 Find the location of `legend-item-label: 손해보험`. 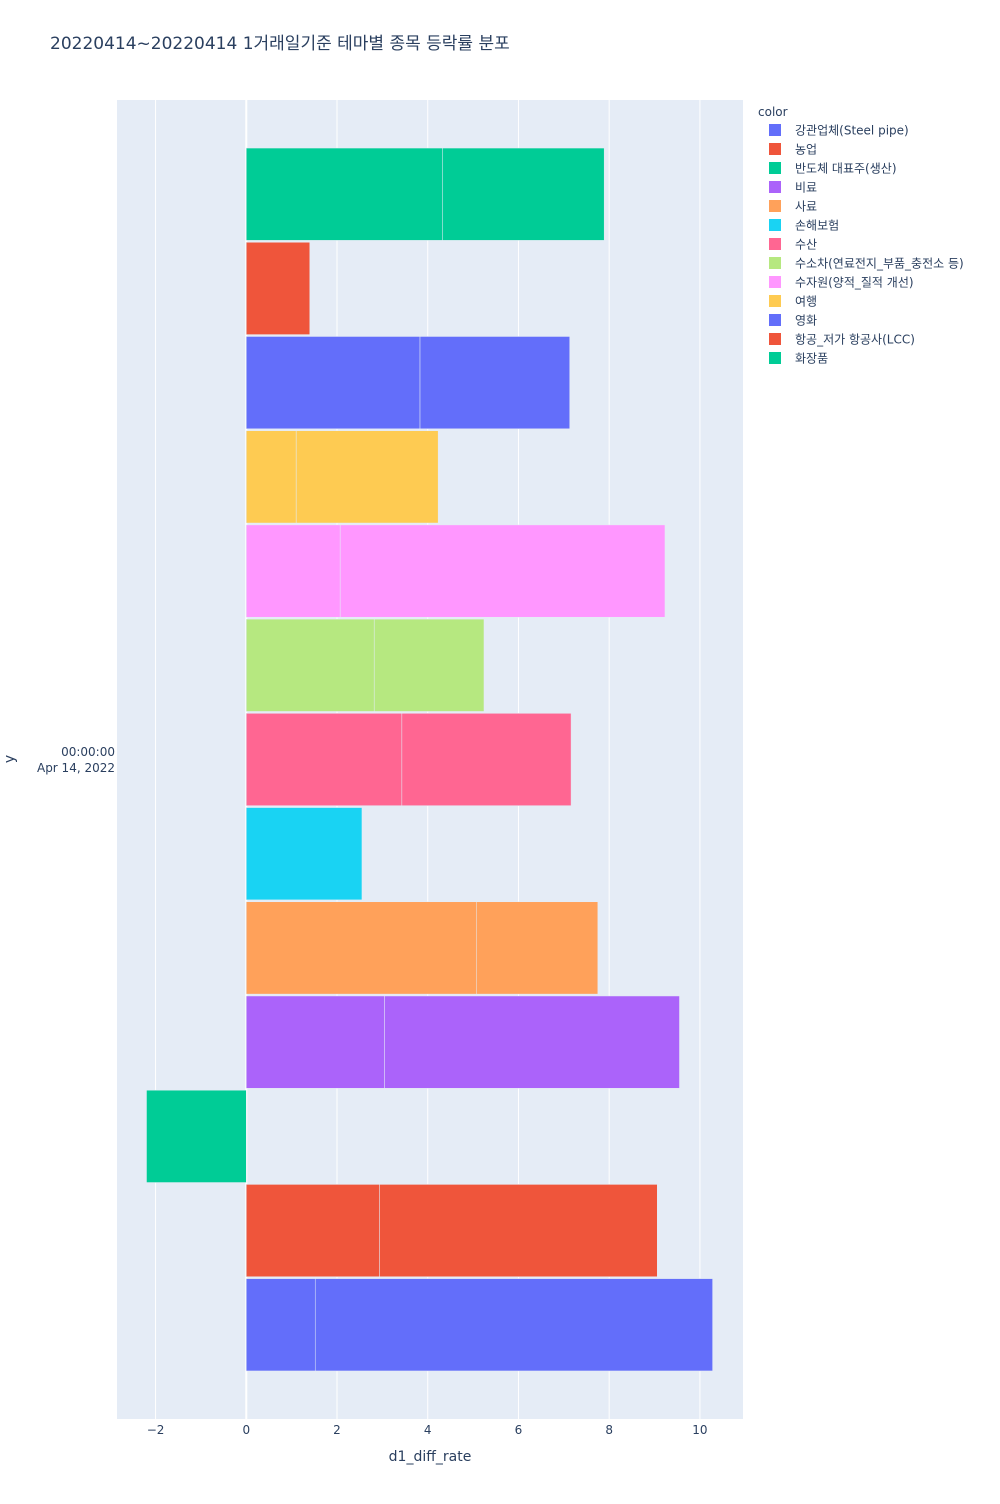

legend-item-label: 손해보험 is located at coordinates (817, 226).